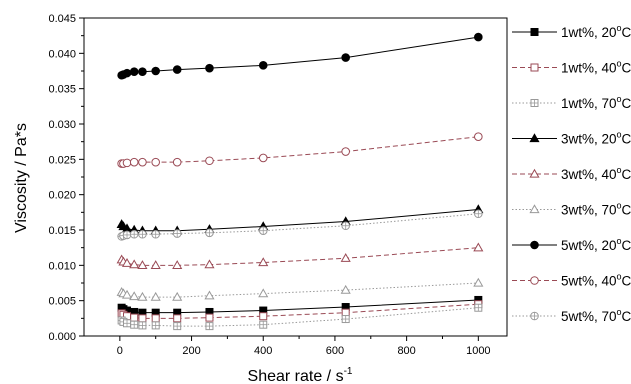 The width and height of the screenshot is (631, 384). I want to click on legend-label: 1wt%, 40oC, so click(596, 67).